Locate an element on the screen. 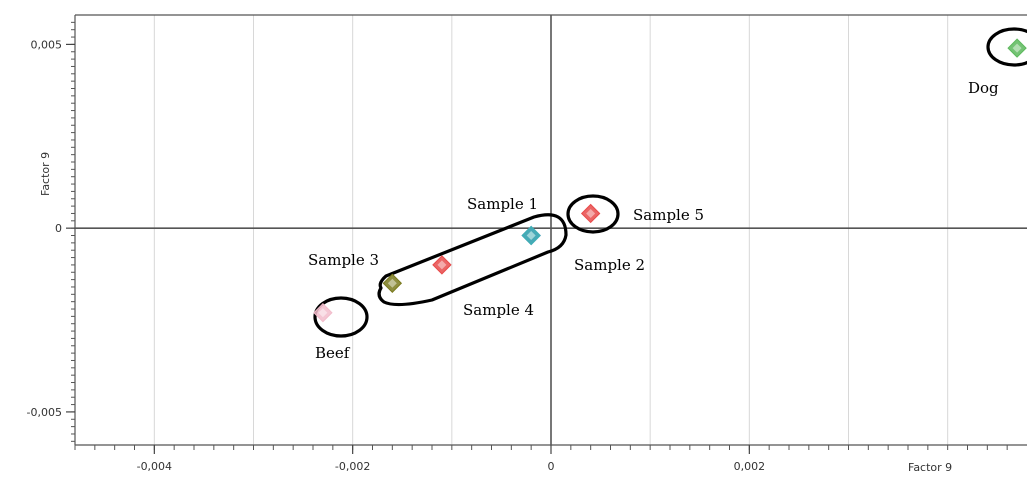 The height and width of the screenshot is (477, 1027). x-tick-label: 0,002 is located at coordinates (750, 466).